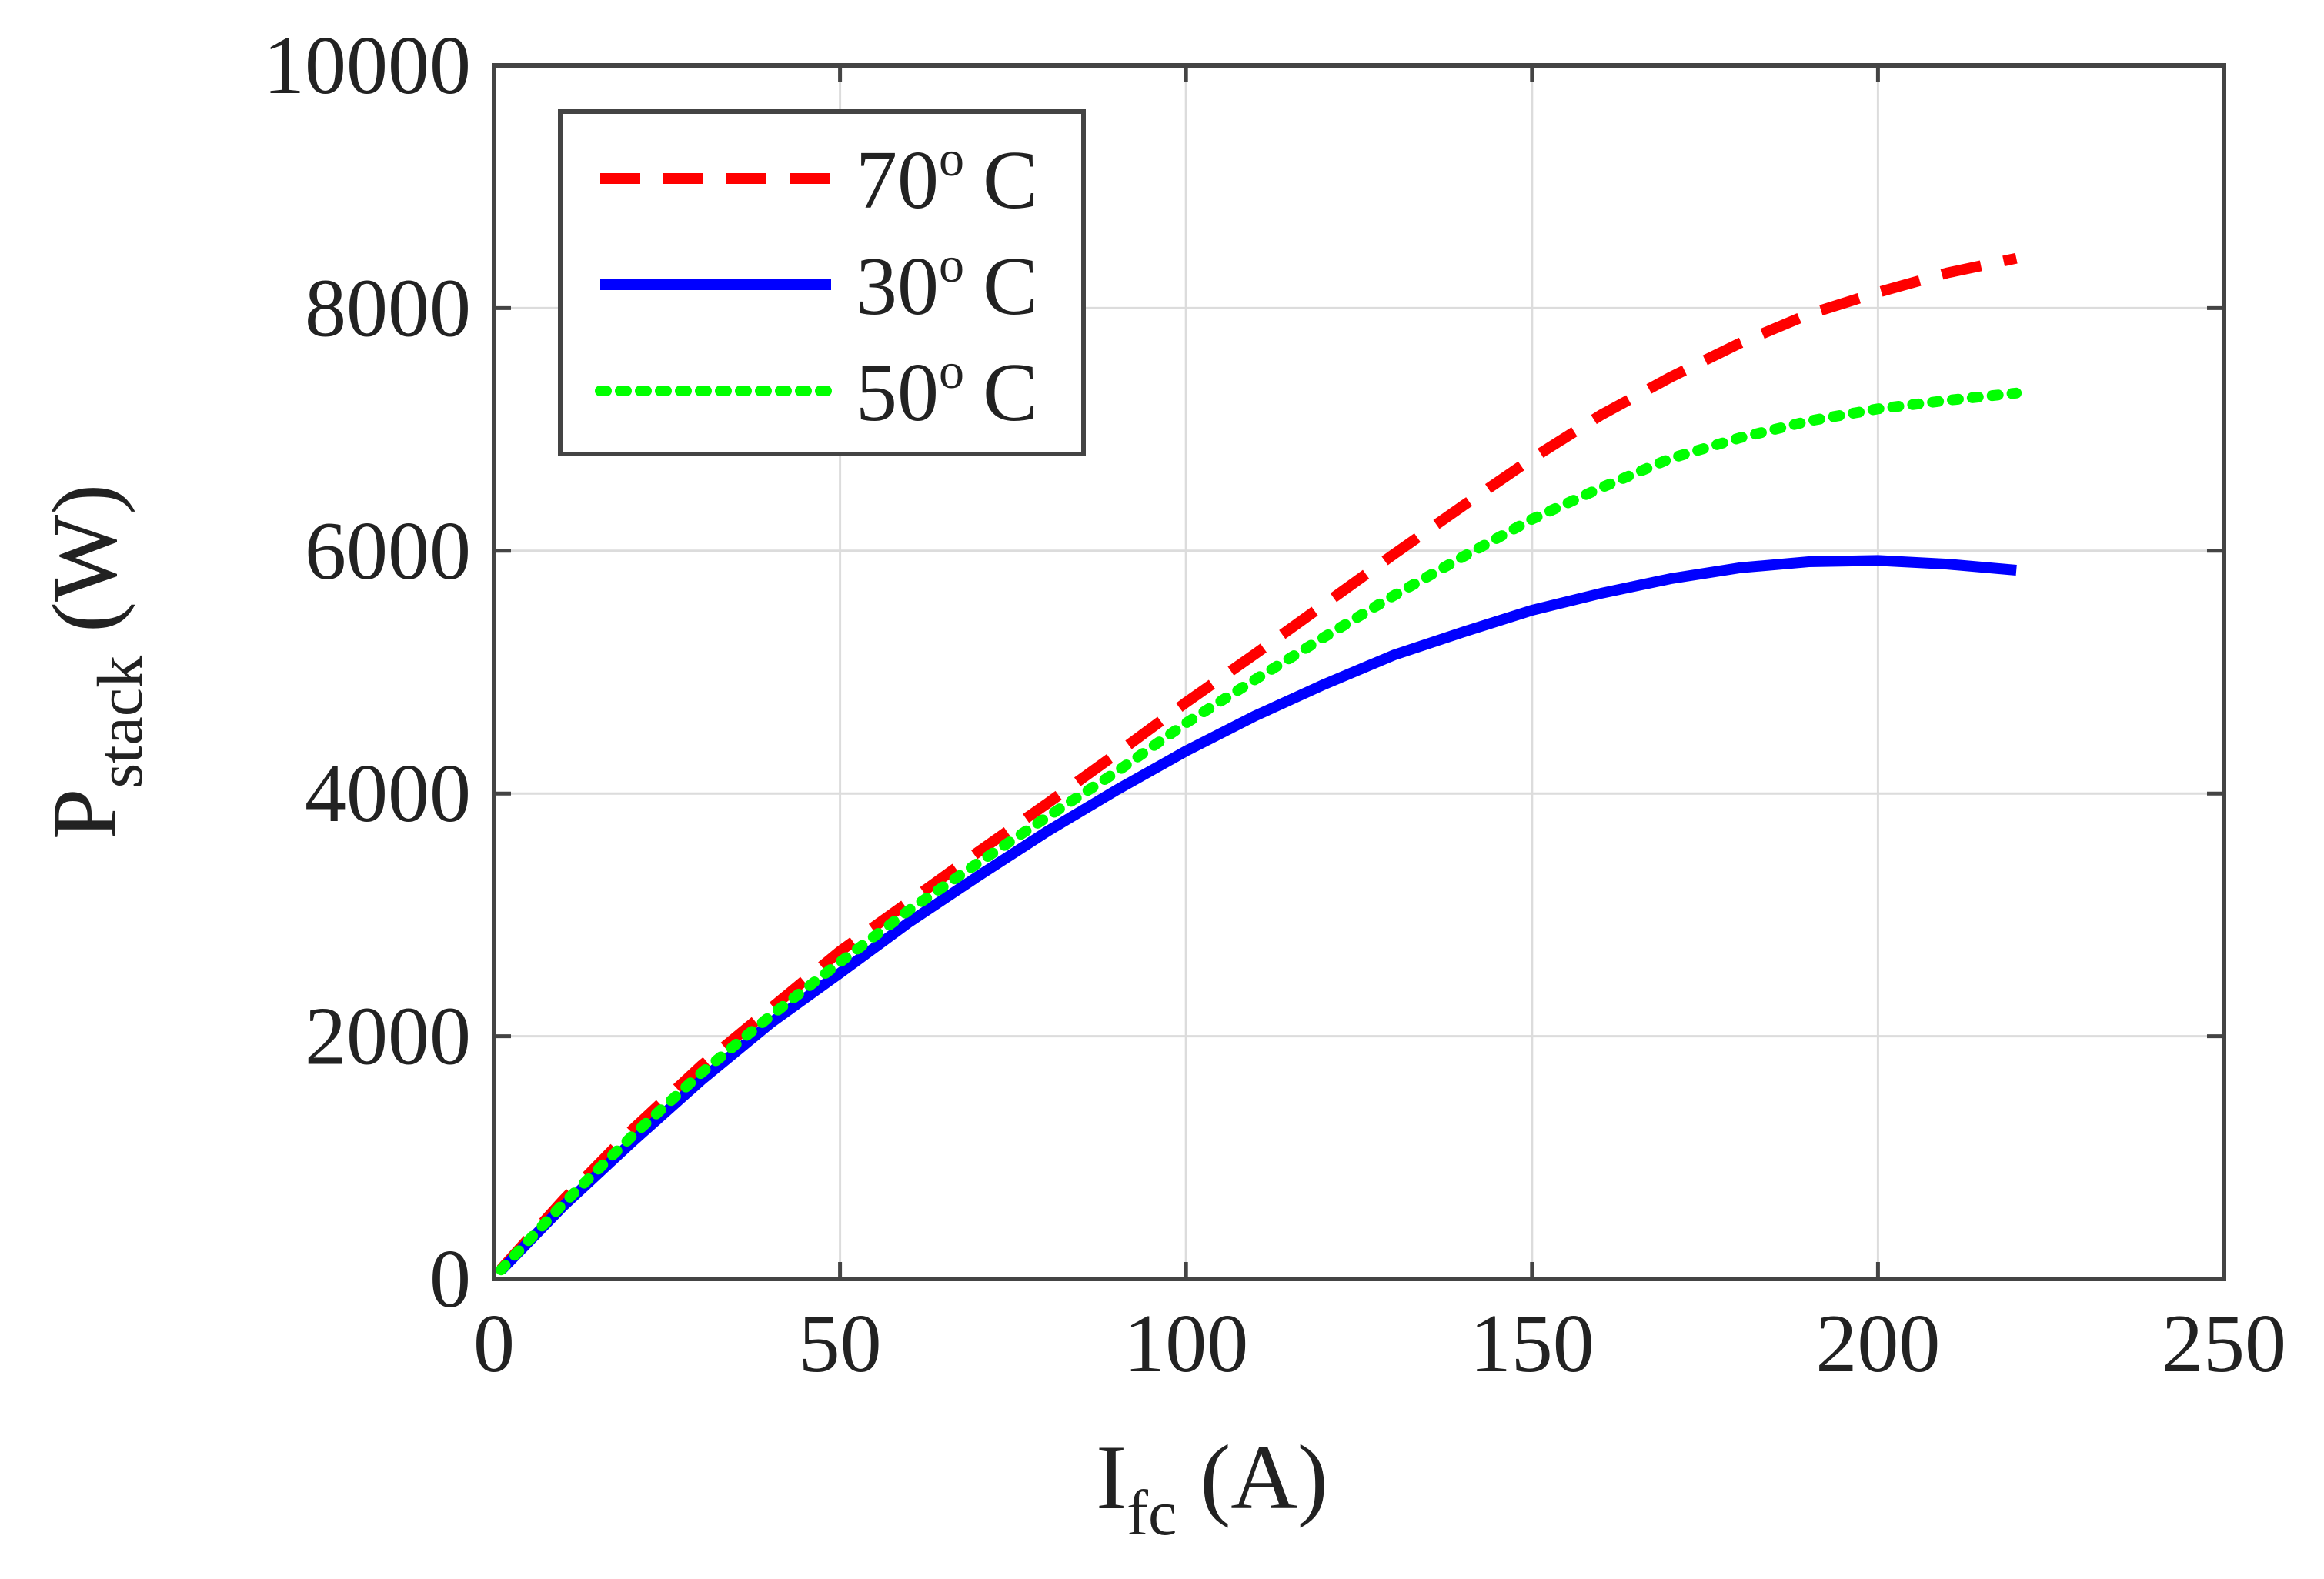 The height and width of the screenshot is (1579, 2324). Describe the element at coordinates (388, 308) in the screenshot. I see `y-tick-label-8000: 8000` at that location.